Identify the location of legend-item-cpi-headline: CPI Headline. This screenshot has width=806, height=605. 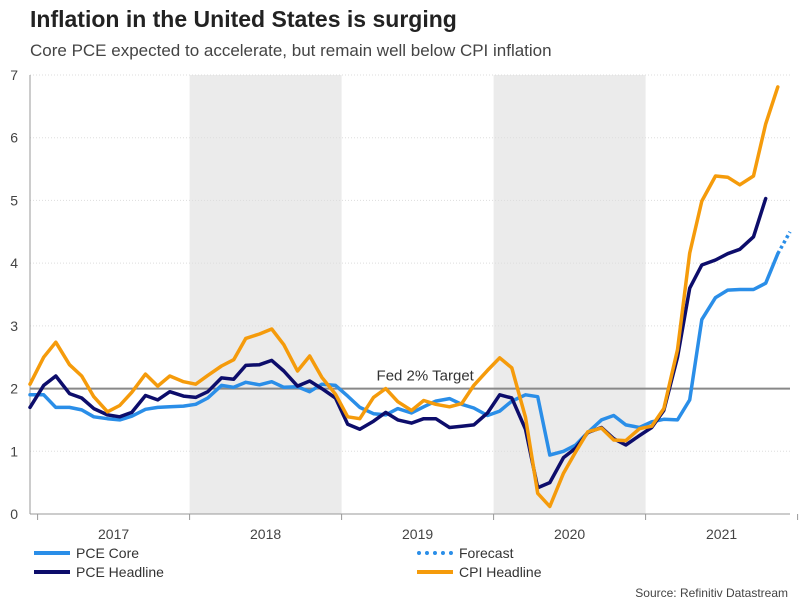
(479, 572).